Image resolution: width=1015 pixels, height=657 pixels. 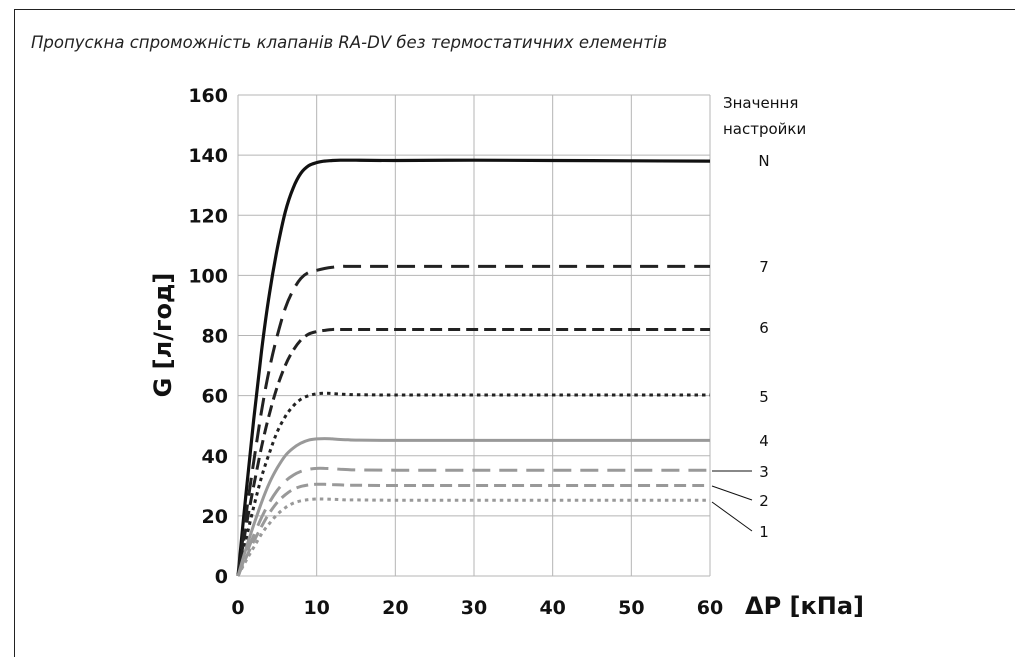 What do you see at coordinates (208, 96) in the screenshot?
I see `y-tick-label: 160` at bounding box center [208, 96].